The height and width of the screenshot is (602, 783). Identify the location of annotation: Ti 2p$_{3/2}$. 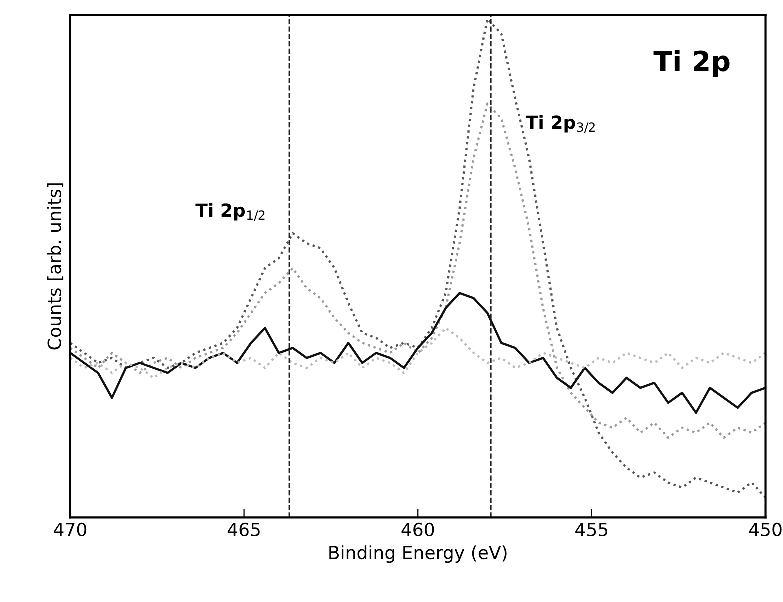
(560, 124).